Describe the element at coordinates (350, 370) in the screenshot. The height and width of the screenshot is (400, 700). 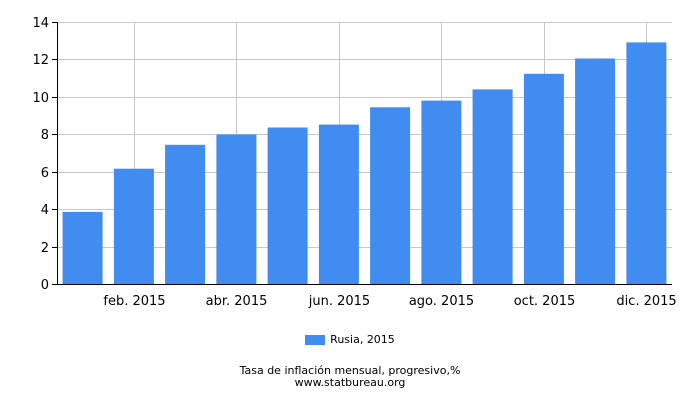
I see `chart-caption: Tasa de inflación mensual, progresivo,%` at that location.